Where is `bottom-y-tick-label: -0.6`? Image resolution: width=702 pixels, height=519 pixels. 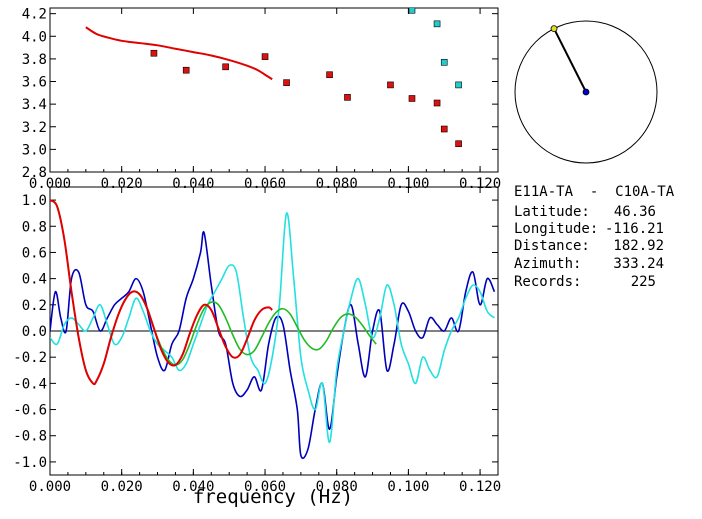
bottom-y-tick-label: -0.6 is located at coordinates (30, 411).